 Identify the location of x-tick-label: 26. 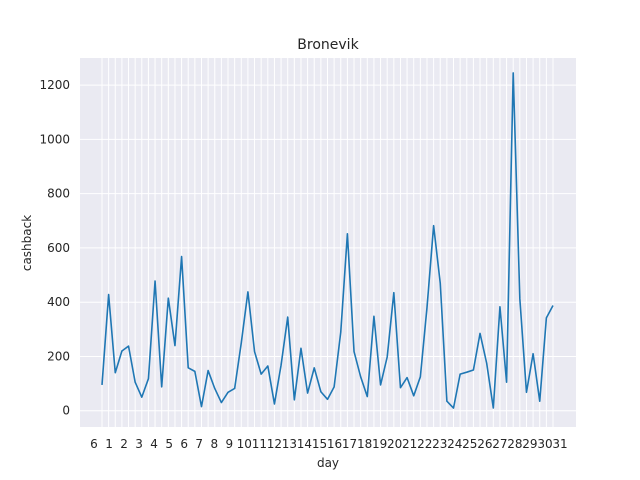
(484, 444).